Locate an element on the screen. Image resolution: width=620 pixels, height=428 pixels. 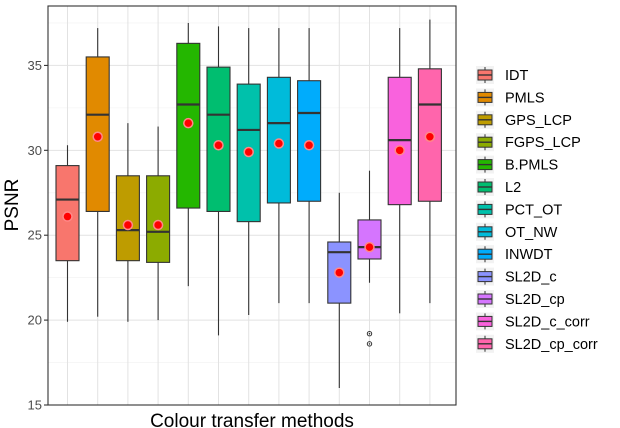
legend-item: L2 is located at coordinates (498, 187).